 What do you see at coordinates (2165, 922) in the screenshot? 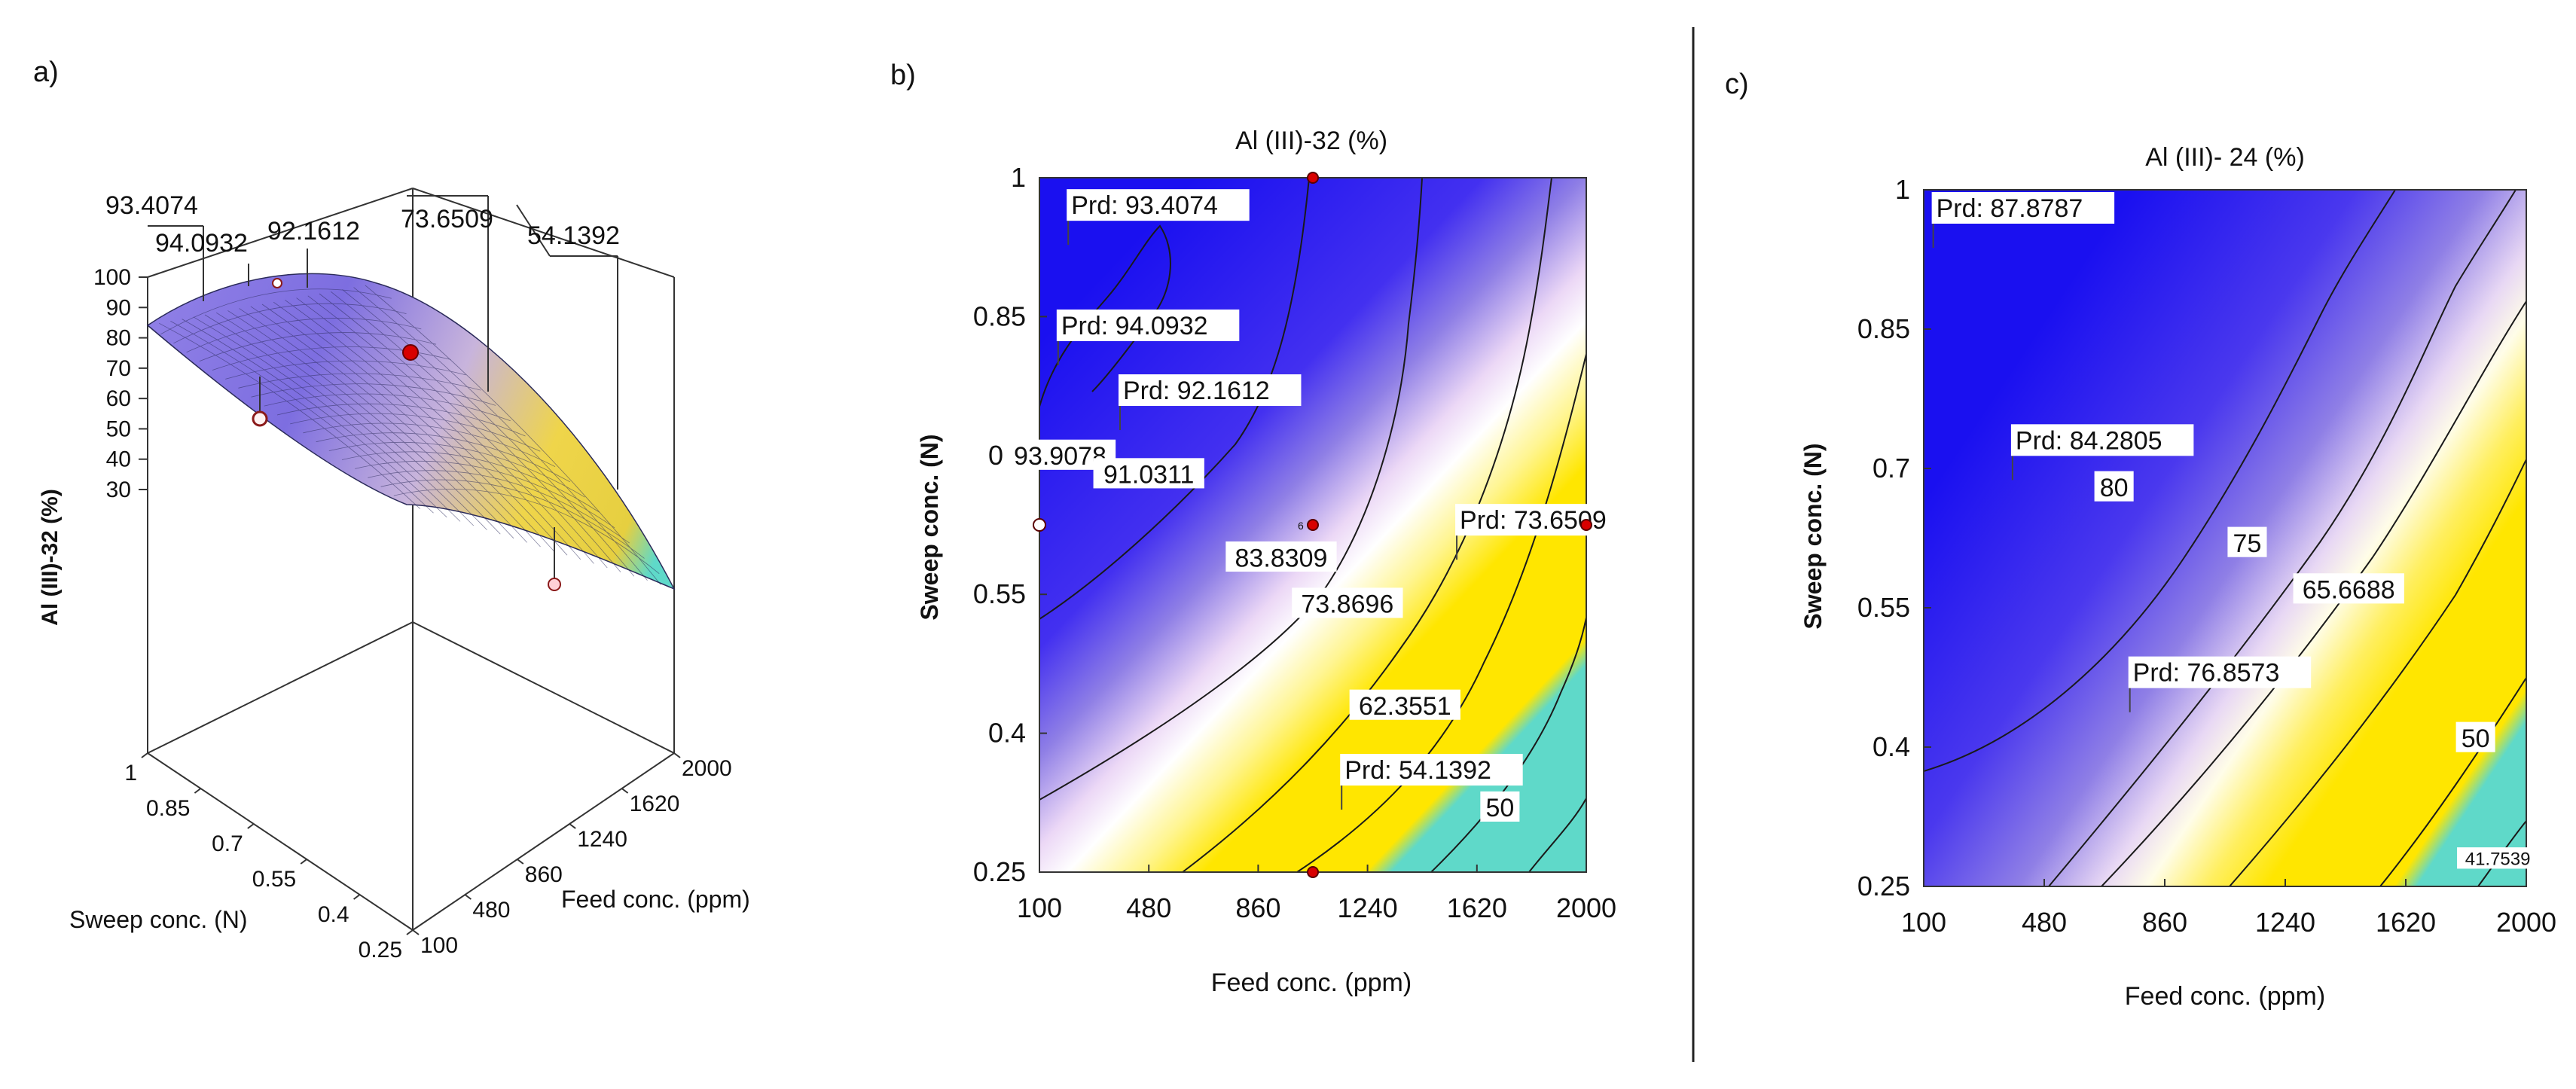
I see `x-tick-label-c: 860` at bounding box center [2165, 922].